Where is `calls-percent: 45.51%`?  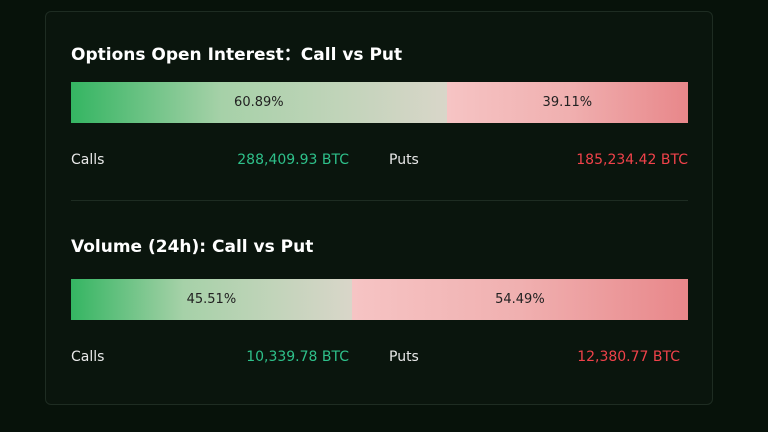
calls-percent: 45.51% is located at coordinates (211, 299).